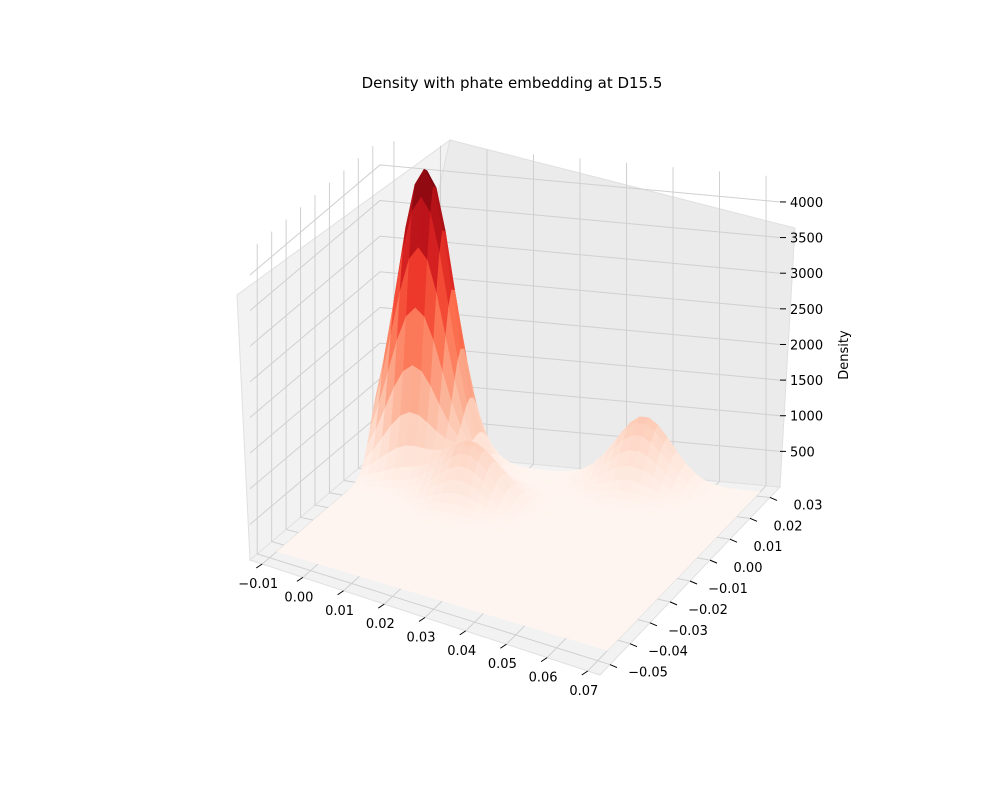  What do you see at coordinates (806, 203) in the screenshot?
I see `z-tick-label: 4000` at bounding box center [806, 203].